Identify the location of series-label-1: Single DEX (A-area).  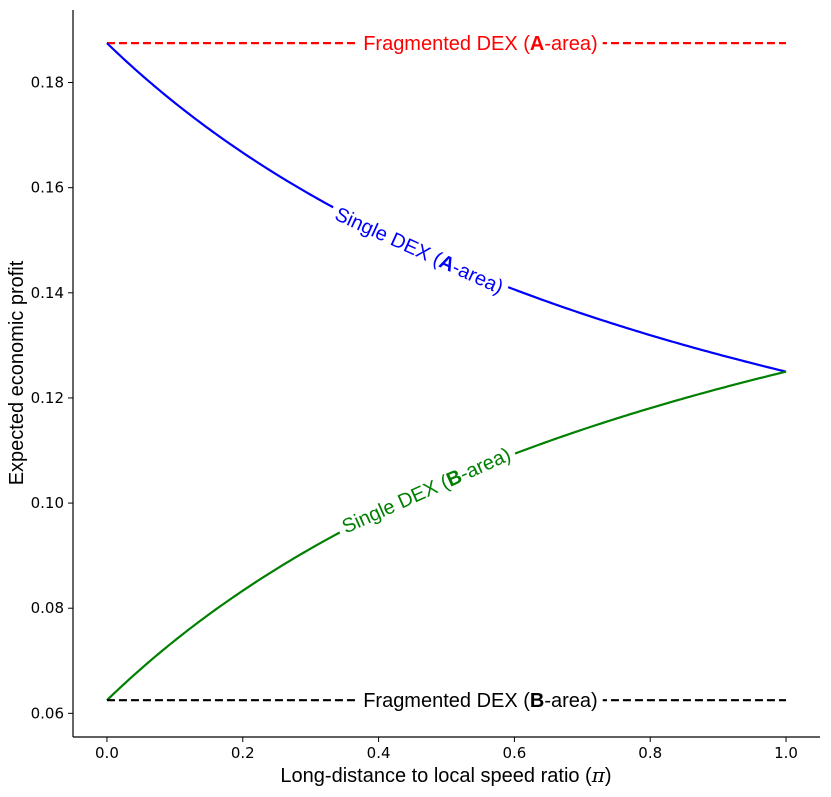
(419, 251).